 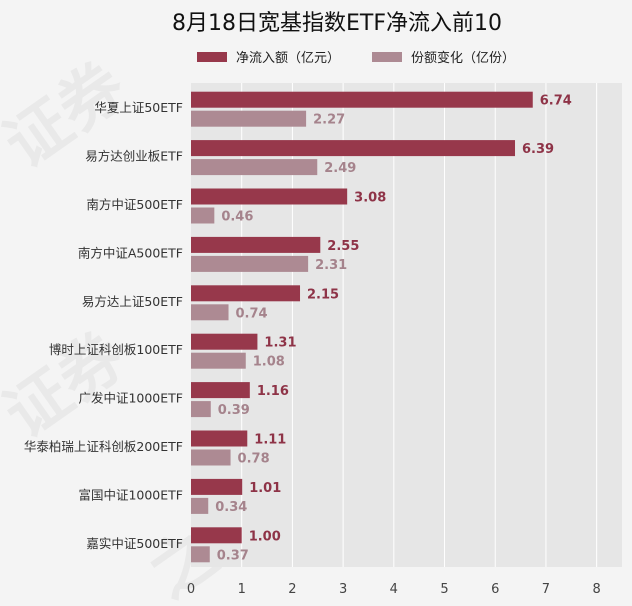 What do you see at coordinates (597, 589) in the screenshot?
I see `x-tick-label: 8` at bounding box center [597, 589].